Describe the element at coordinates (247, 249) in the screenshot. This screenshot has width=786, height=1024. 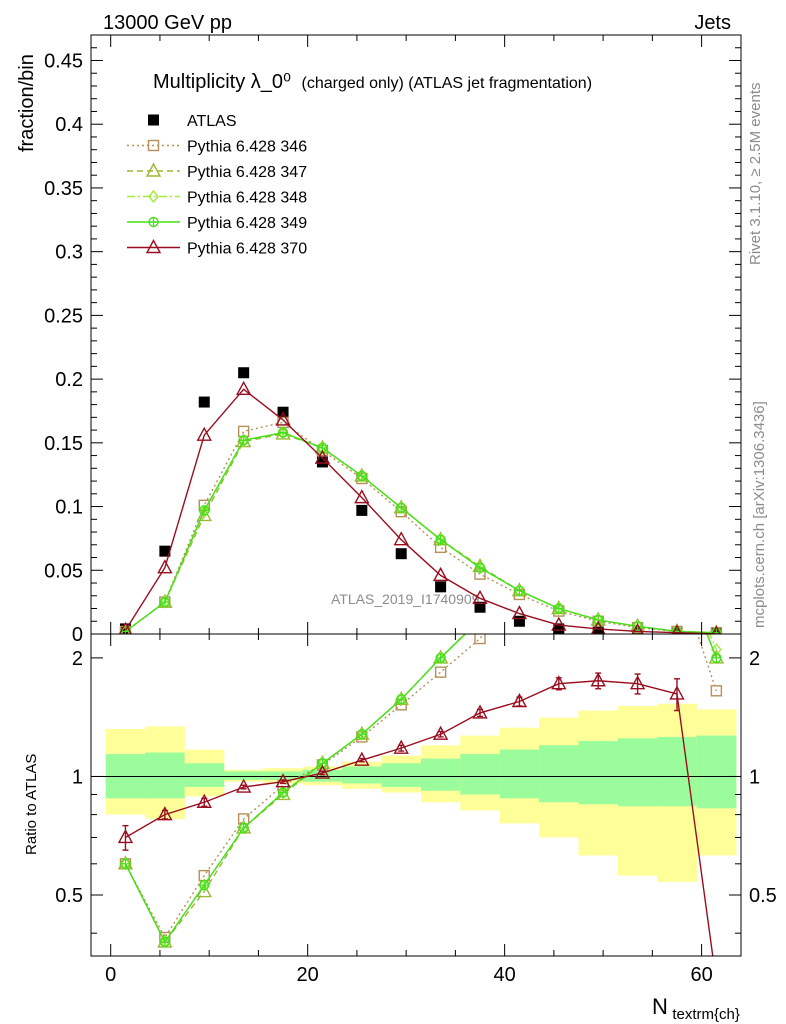
I see `legend-label-5: Pythia 6.428 370` at that location.